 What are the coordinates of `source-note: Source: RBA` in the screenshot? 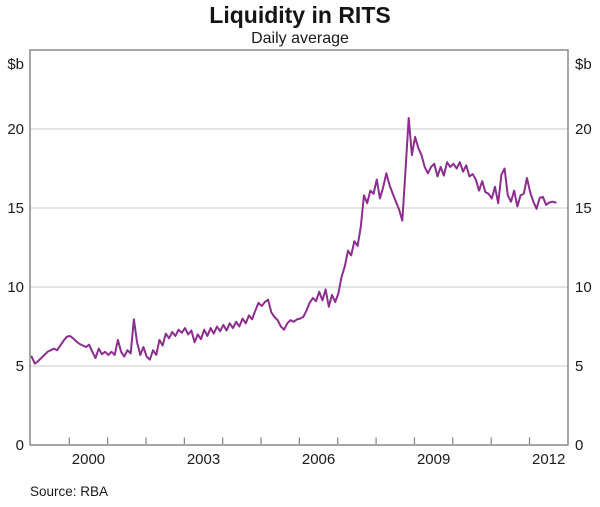 It's located at (69, 491).